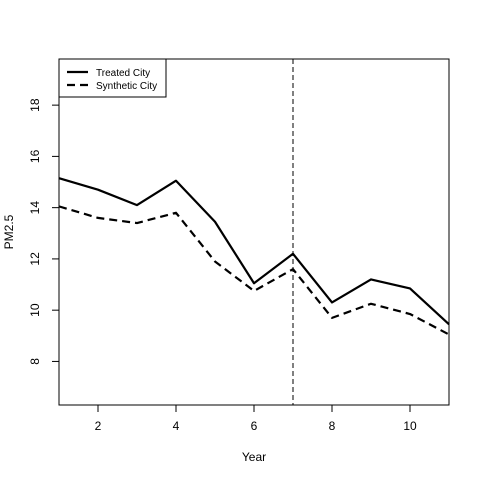 The width and height of the screenshot is (480, 480). What do you see at coordinates (123, 73) in the screenshot?
I see `legend-label-treated-city: Treated City` at bounding box center [123, 73].